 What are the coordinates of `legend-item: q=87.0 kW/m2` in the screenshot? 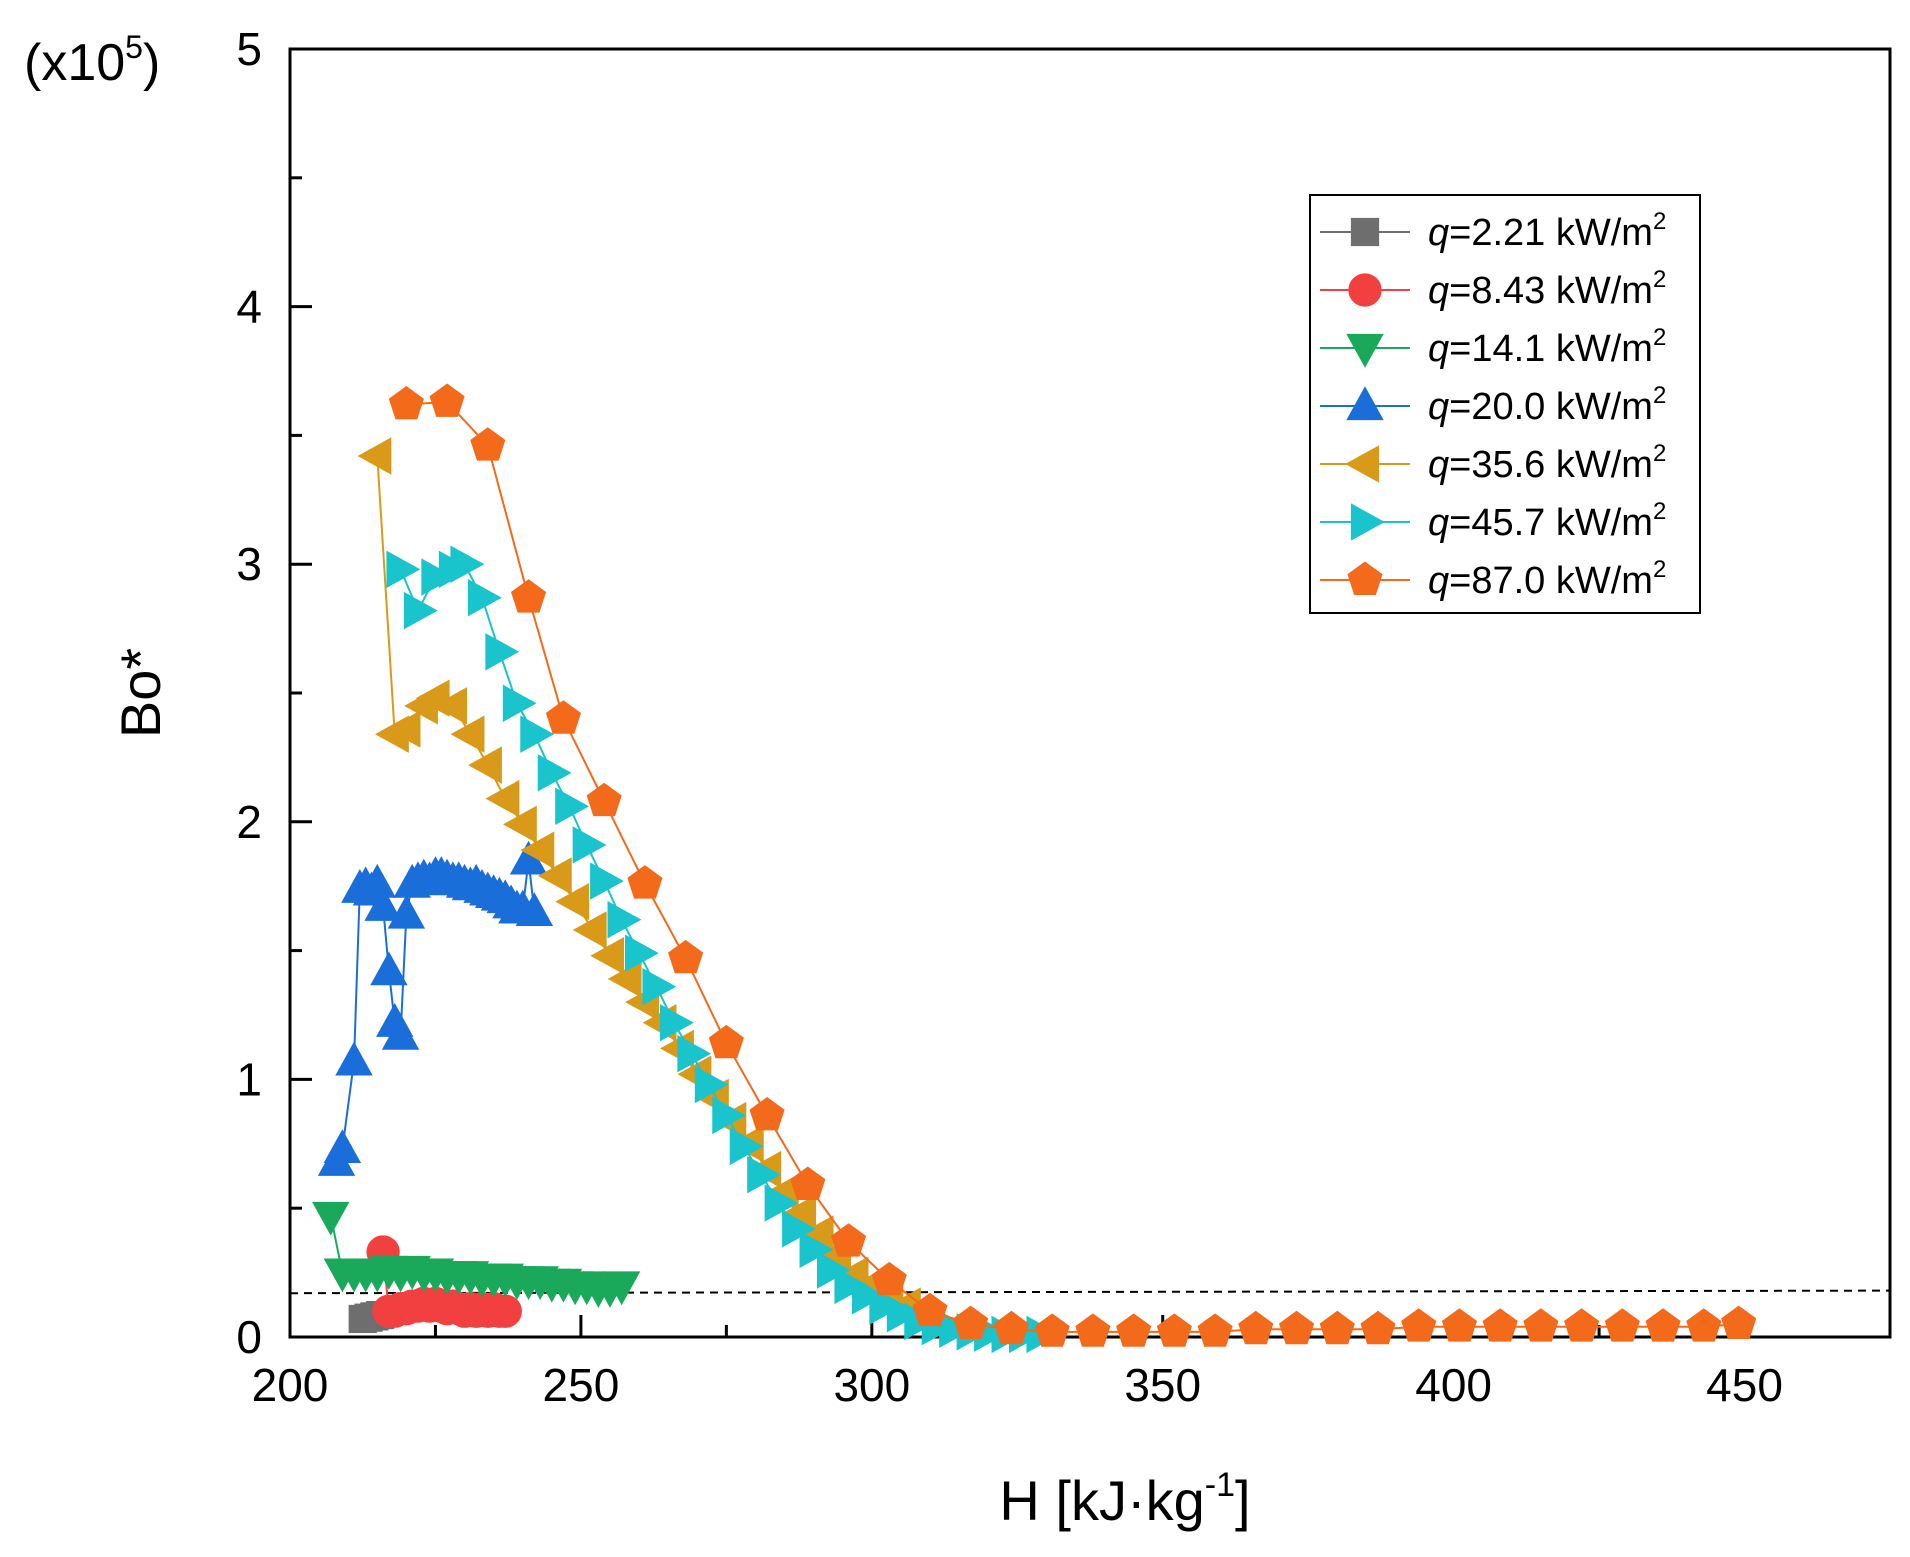 It's located at (1493, 579).